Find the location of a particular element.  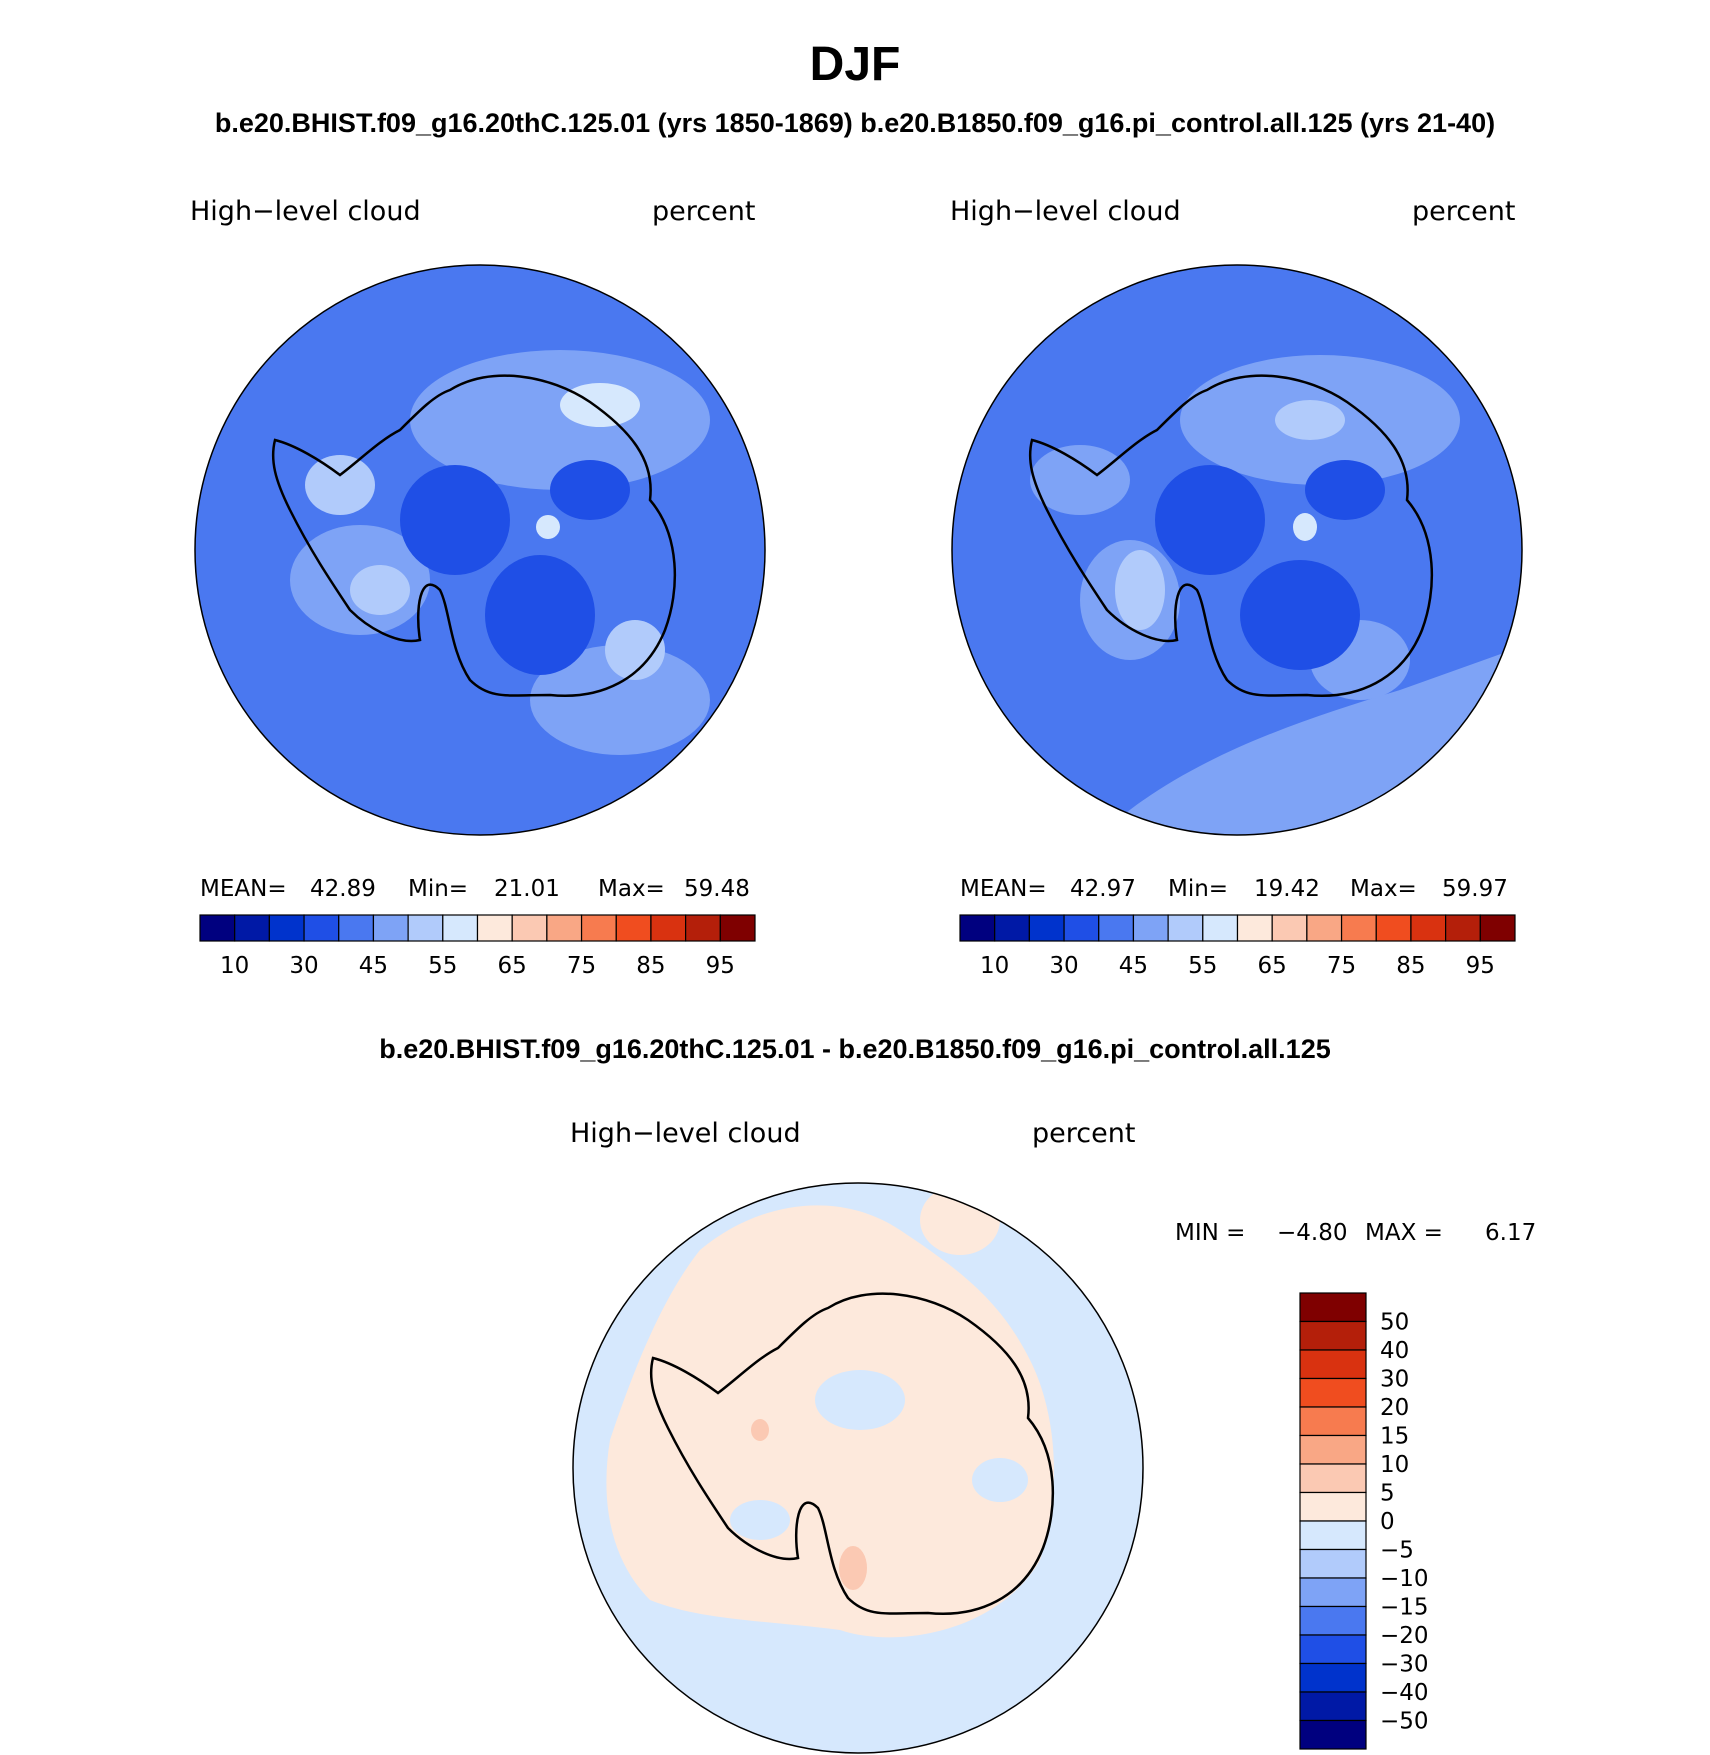

panel-a-map is located at coordinates (480, 550).